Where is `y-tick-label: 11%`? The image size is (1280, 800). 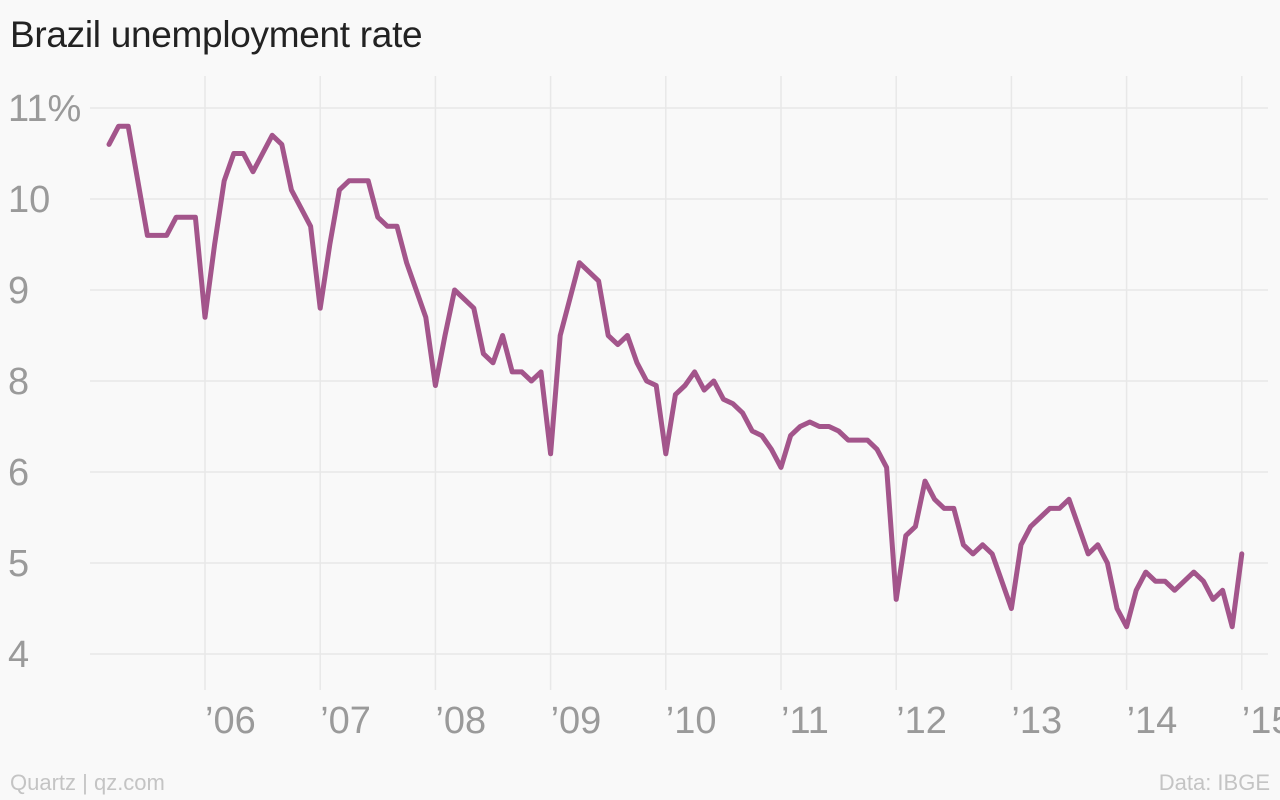 y-tick-label: 11% is located at coordinates (44, 109).